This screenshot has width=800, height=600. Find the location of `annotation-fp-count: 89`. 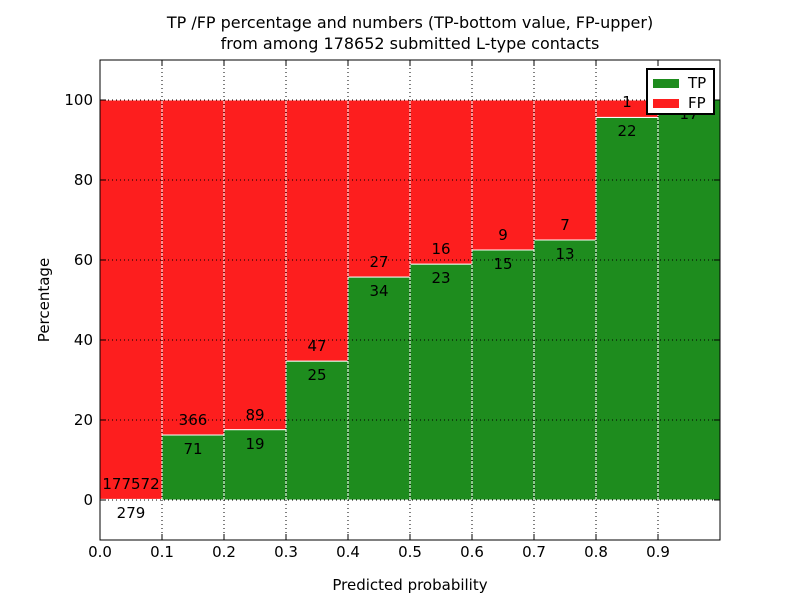

annotation-fp-count: 89 is located at coordinates (255, 414).